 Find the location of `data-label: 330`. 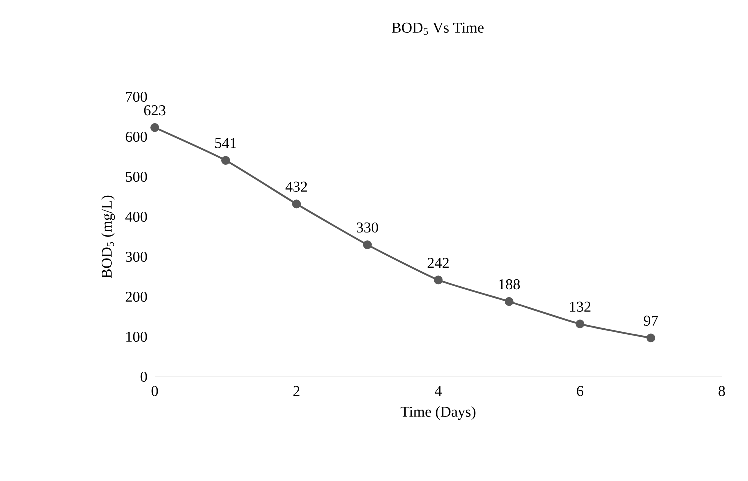

data-label: 330 is located at coordinates (367, 227).